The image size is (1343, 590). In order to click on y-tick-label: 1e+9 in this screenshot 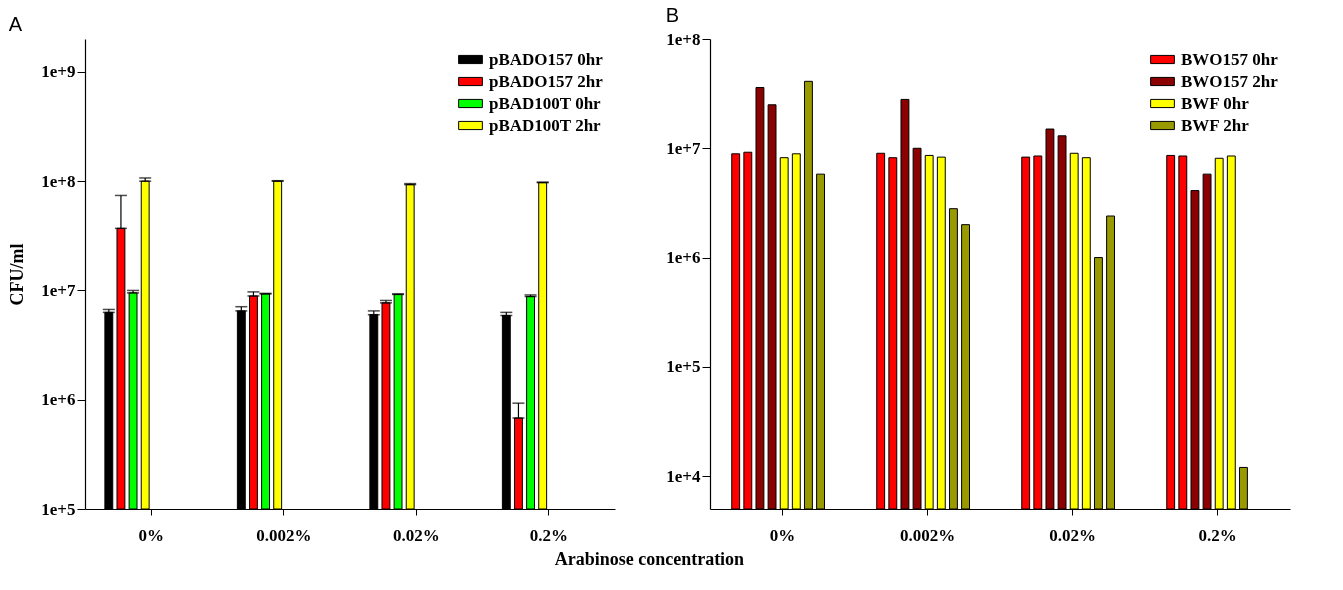, I will do `click(58, 72)`.